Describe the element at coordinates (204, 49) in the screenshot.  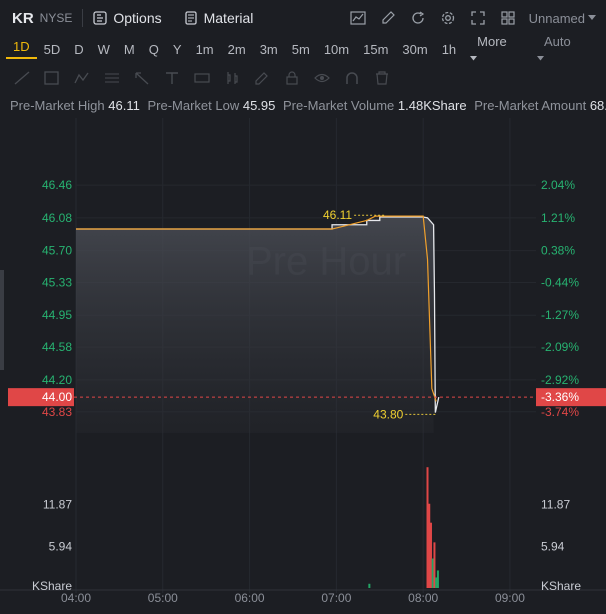
I see `period-1m: 1m` at that location.